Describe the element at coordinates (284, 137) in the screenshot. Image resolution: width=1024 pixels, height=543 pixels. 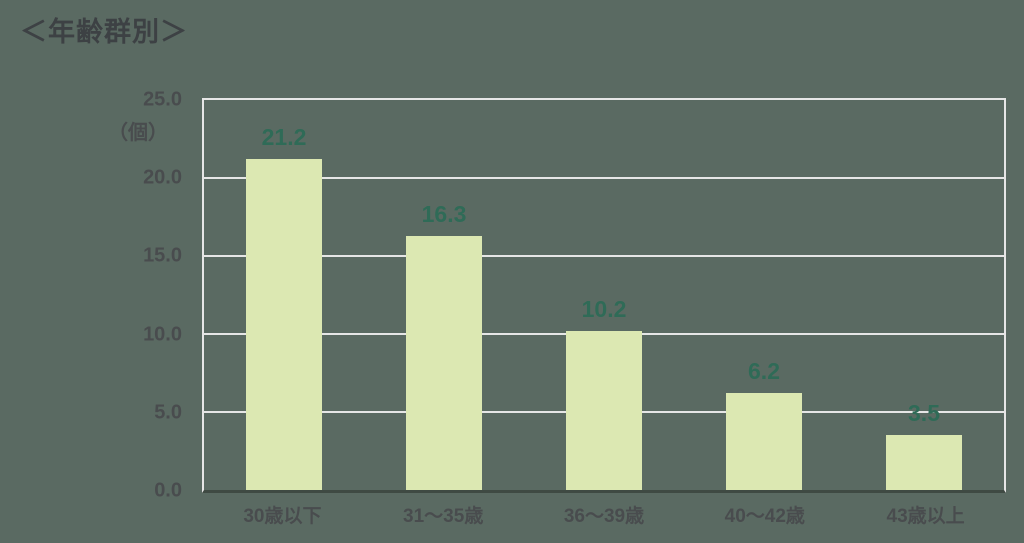
I see `bar-value-label: 21.2` at that location.